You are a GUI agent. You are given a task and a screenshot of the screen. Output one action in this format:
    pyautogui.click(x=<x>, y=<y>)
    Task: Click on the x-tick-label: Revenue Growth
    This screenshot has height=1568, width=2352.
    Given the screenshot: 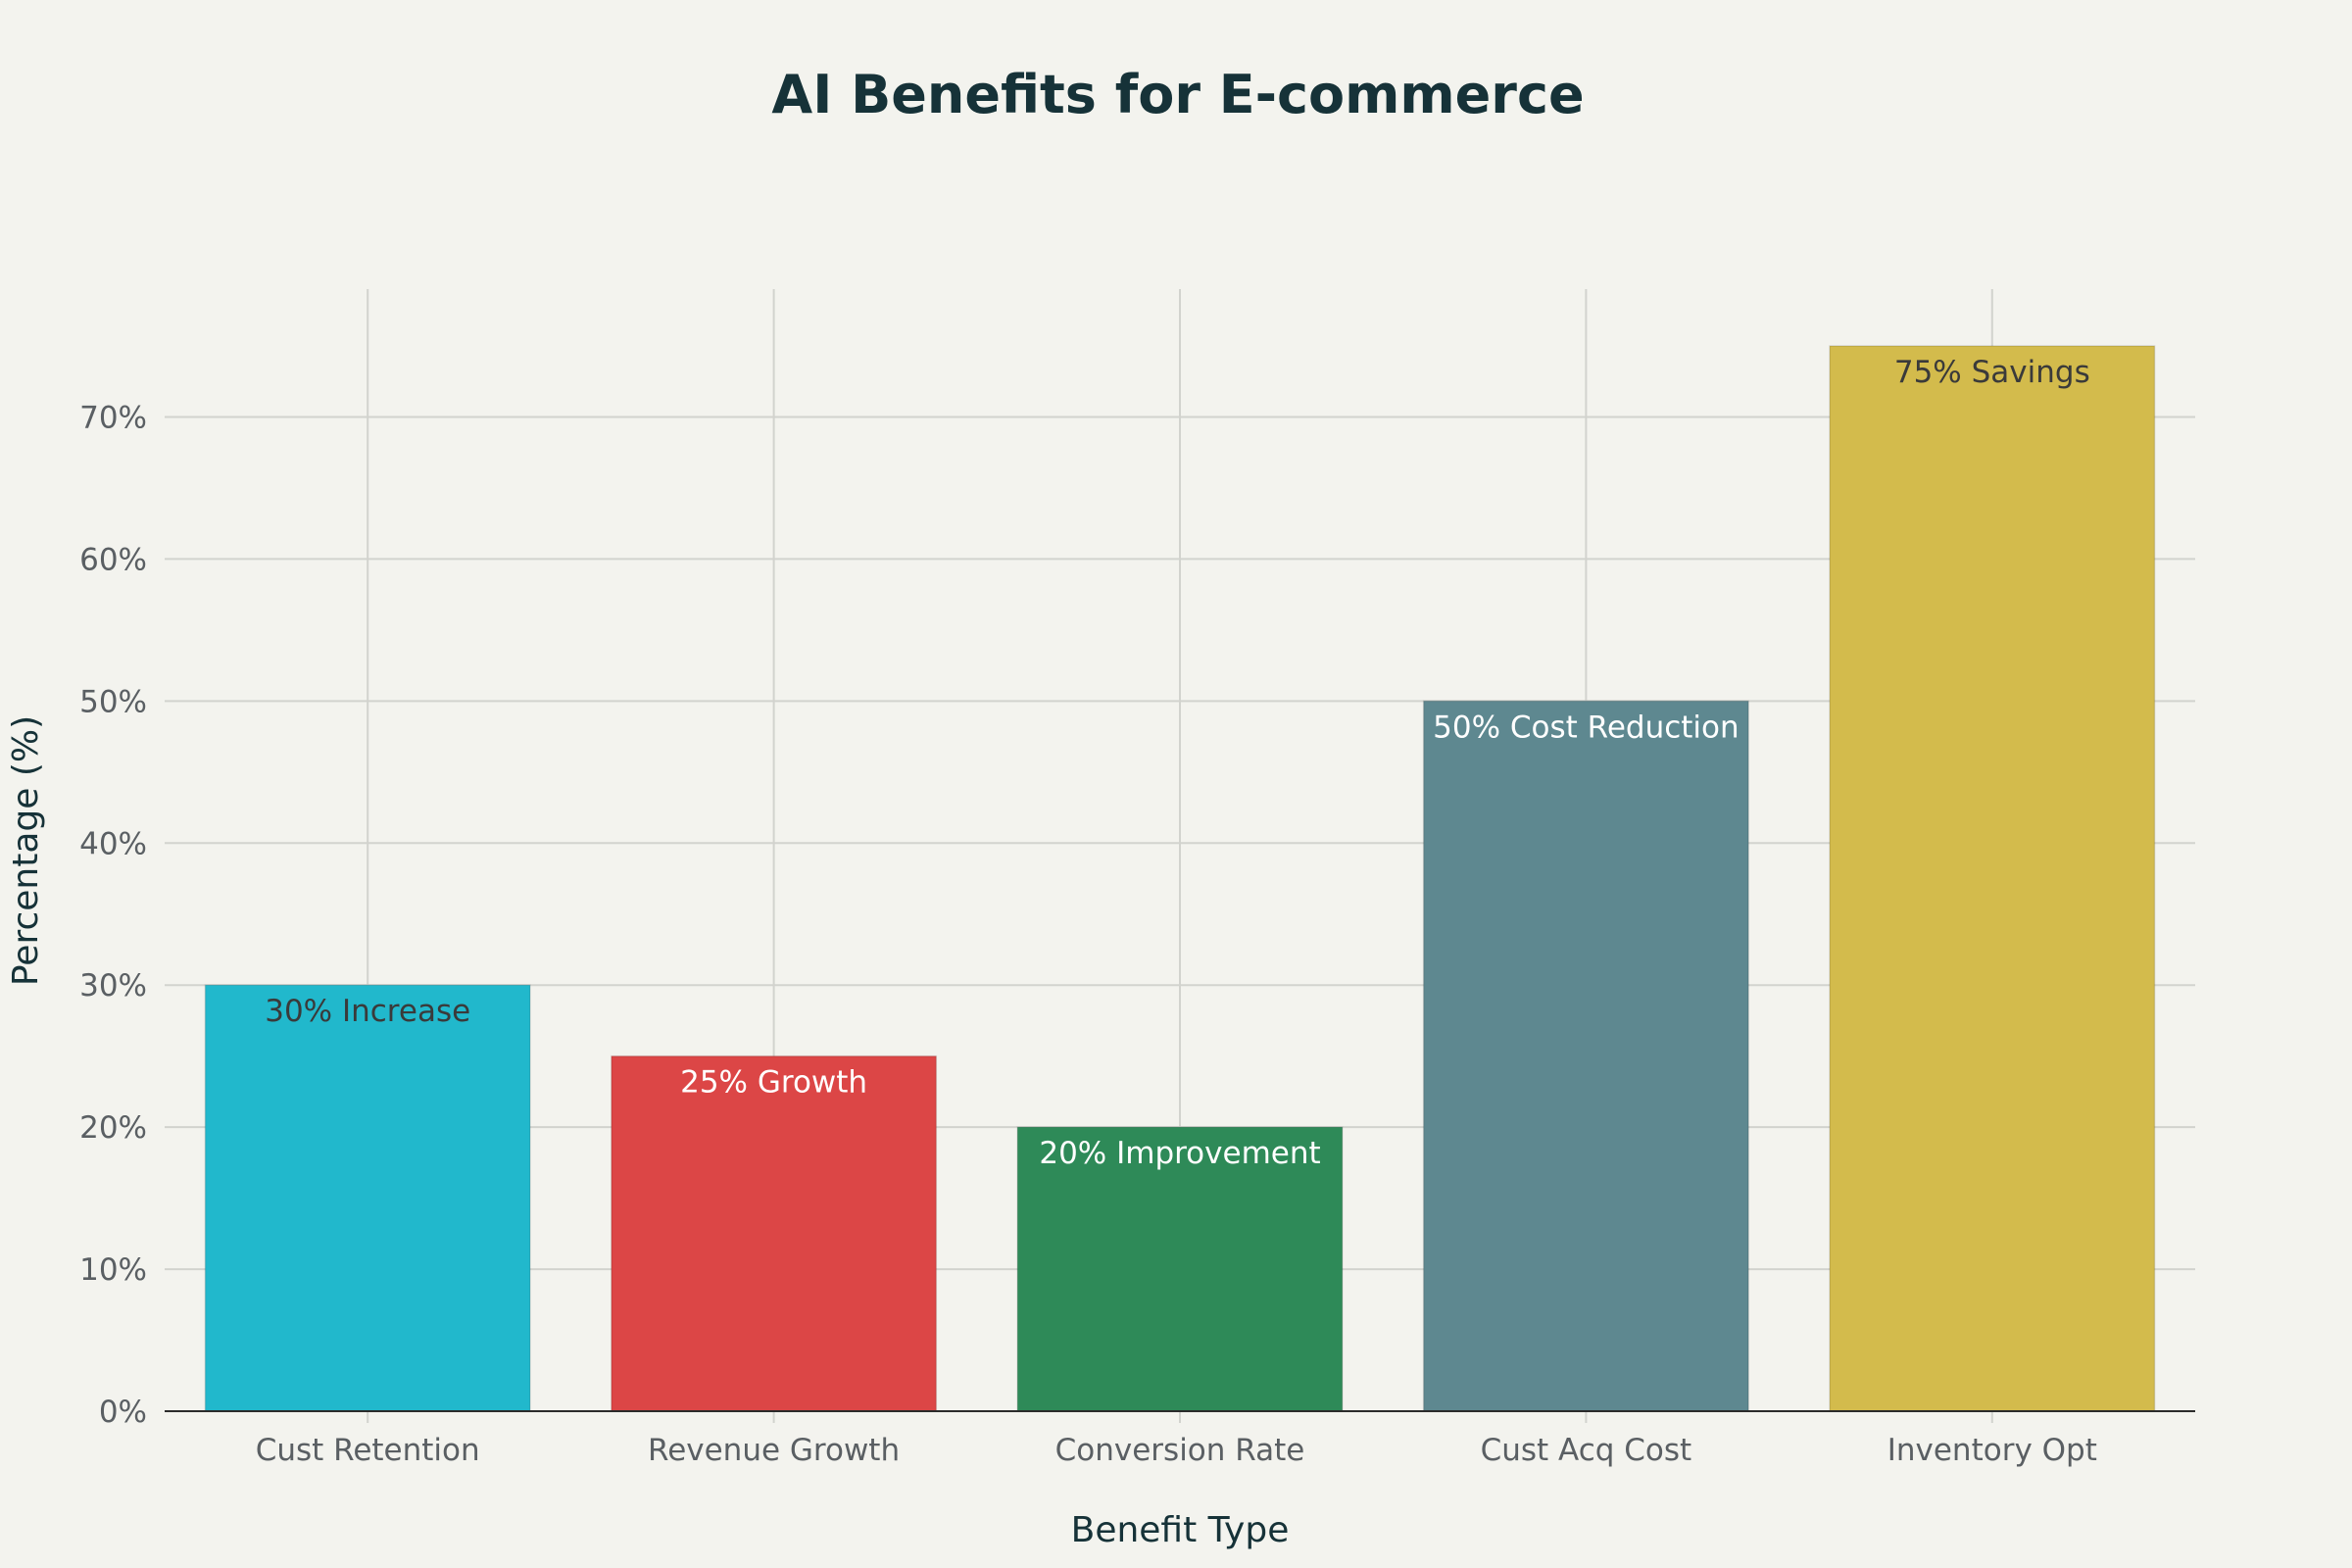 What is the action you would take?
    pyautogui.click(x=774, y=1450)
    